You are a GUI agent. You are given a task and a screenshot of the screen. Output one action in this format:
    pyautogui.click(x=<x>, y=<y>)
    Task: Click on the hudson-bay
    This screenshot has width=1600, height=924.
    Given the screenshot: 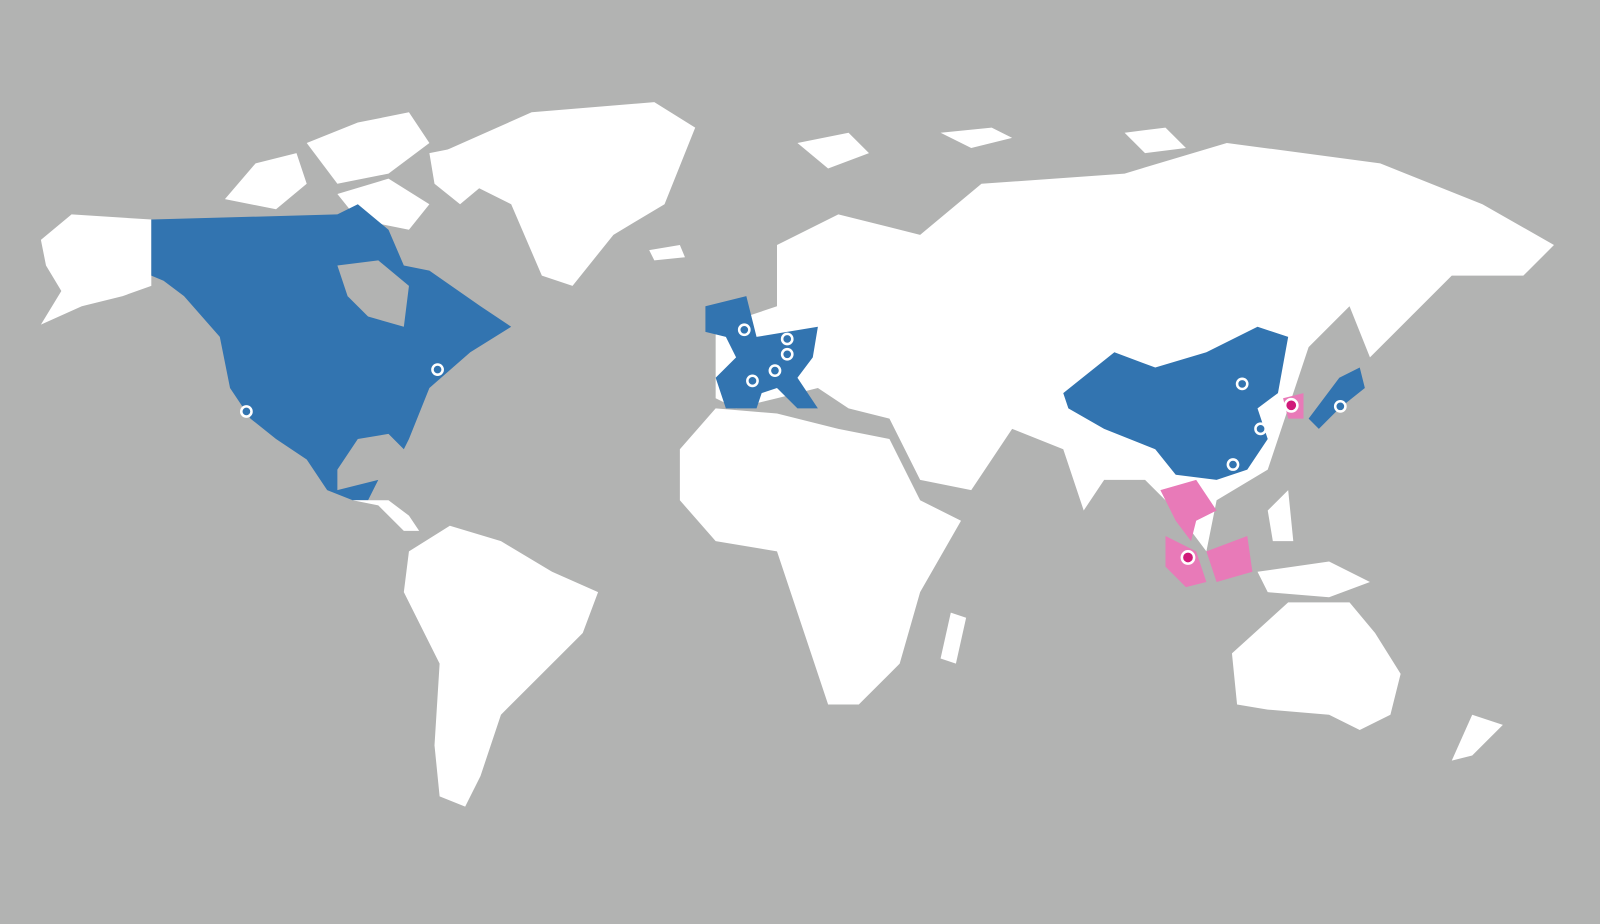 What is the action you would take?
    pyautogui.click(x=373, y=293)
    